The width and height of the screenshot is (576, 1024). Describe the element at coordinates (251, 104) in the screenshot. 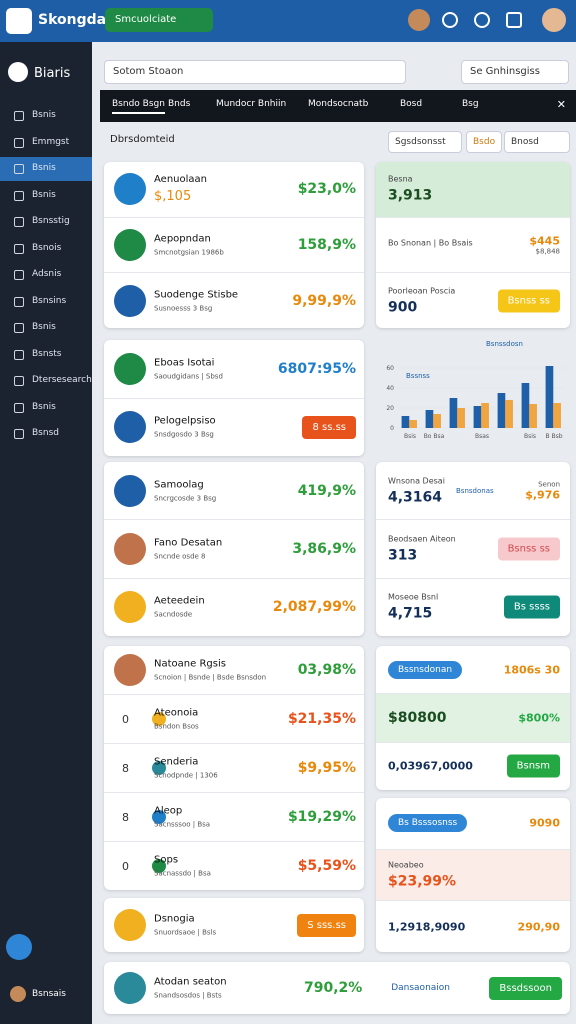

I see `tab: Mundocr Bnhiin` at that location.